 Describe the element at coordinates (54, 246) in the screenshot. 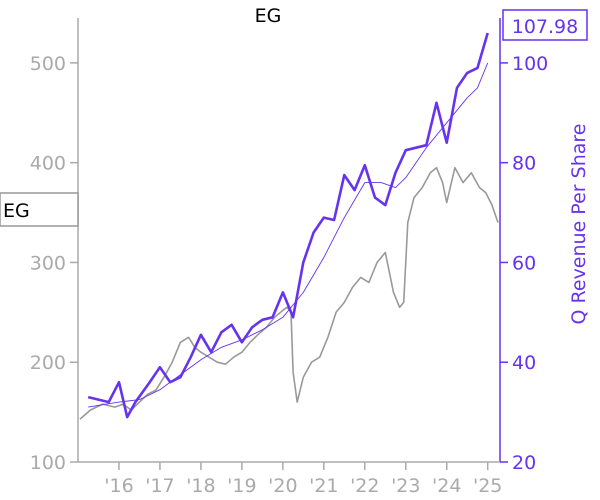

I see `left-y-axis: 100 200 300 400 500` at that location.